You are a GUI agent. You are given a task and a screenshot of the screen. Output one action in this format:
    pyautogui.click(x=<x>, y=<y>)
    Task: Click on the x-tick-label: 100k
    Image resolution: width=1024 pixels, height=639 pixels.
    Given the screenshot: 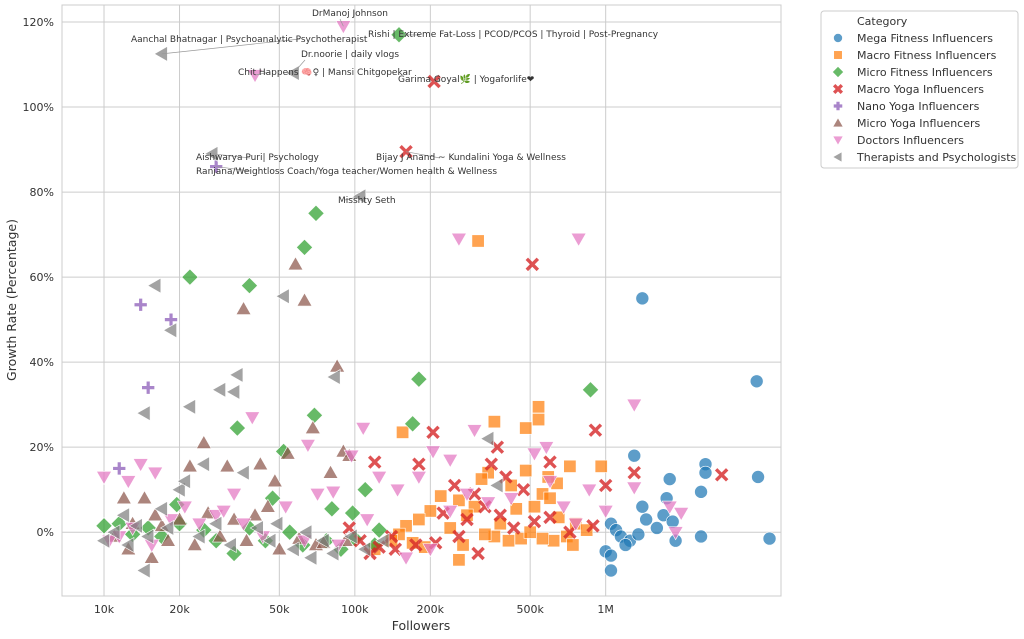 What is the action you would take?
    pyautogui.click(x=355, y=609)
    